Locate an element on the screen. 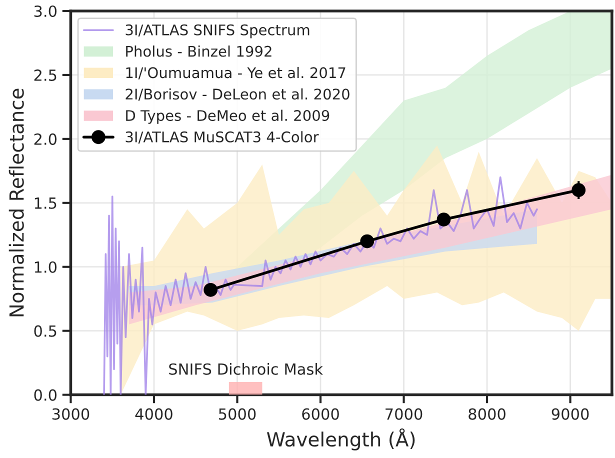  y-tick-label: 2.0 is located at coordinates (45, 139).